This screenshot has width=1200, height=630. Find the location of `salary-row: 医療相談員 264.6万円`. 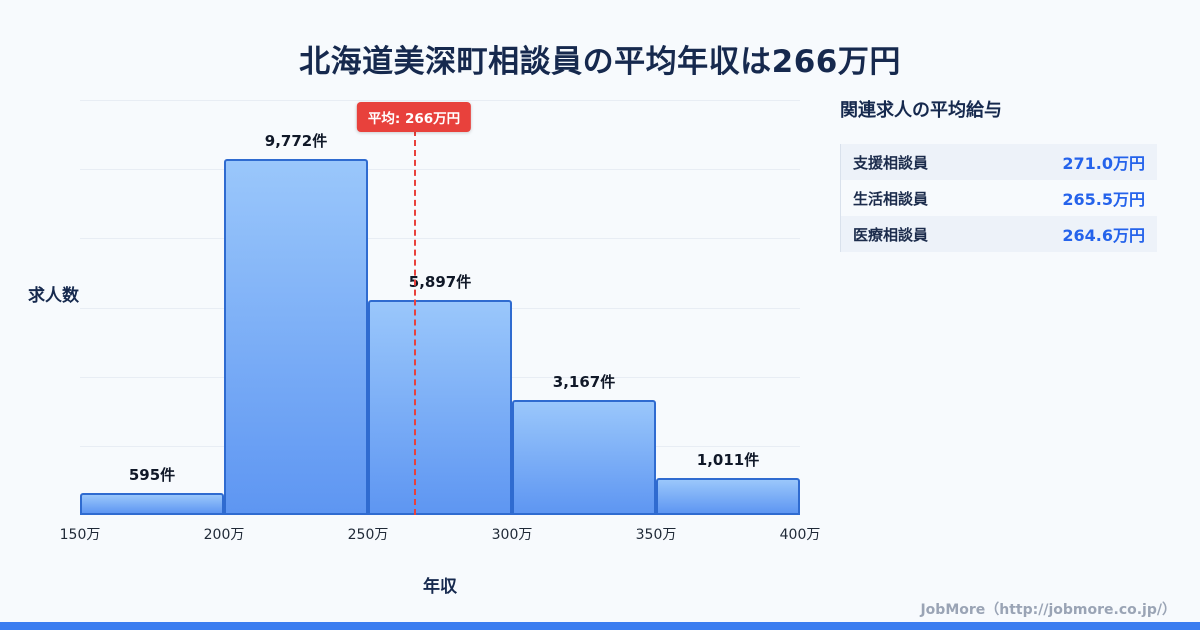

salary-row: 医療相談員 264.6万円 is located at coordinates (999, 234).